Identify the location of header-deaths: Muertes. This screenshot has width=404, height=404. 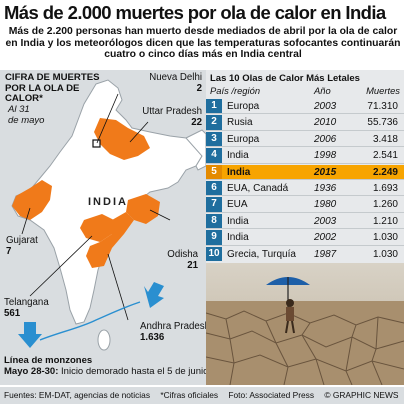
(383, 90).